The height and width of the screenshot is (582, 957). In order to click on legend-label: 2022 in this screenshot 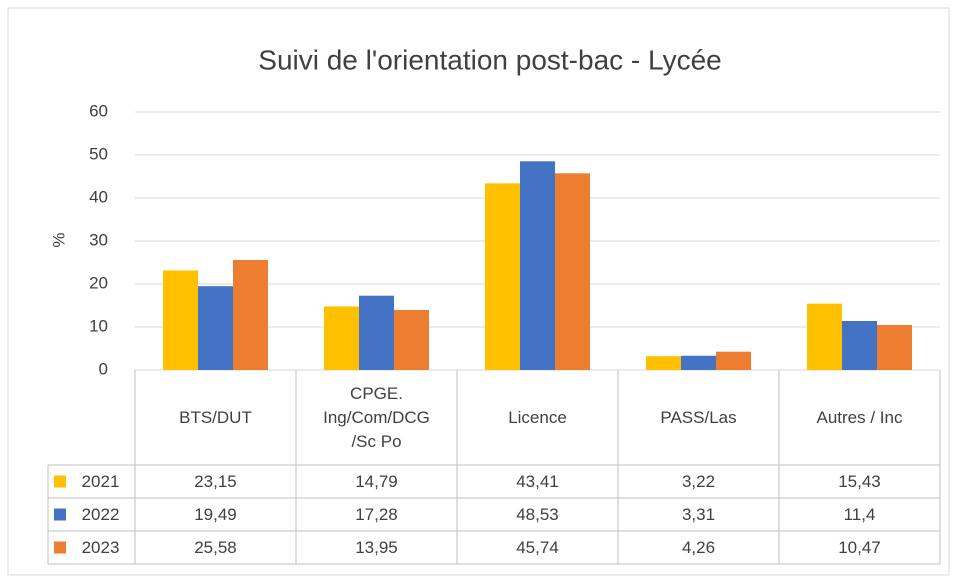, I will do `click(100, 514)`.